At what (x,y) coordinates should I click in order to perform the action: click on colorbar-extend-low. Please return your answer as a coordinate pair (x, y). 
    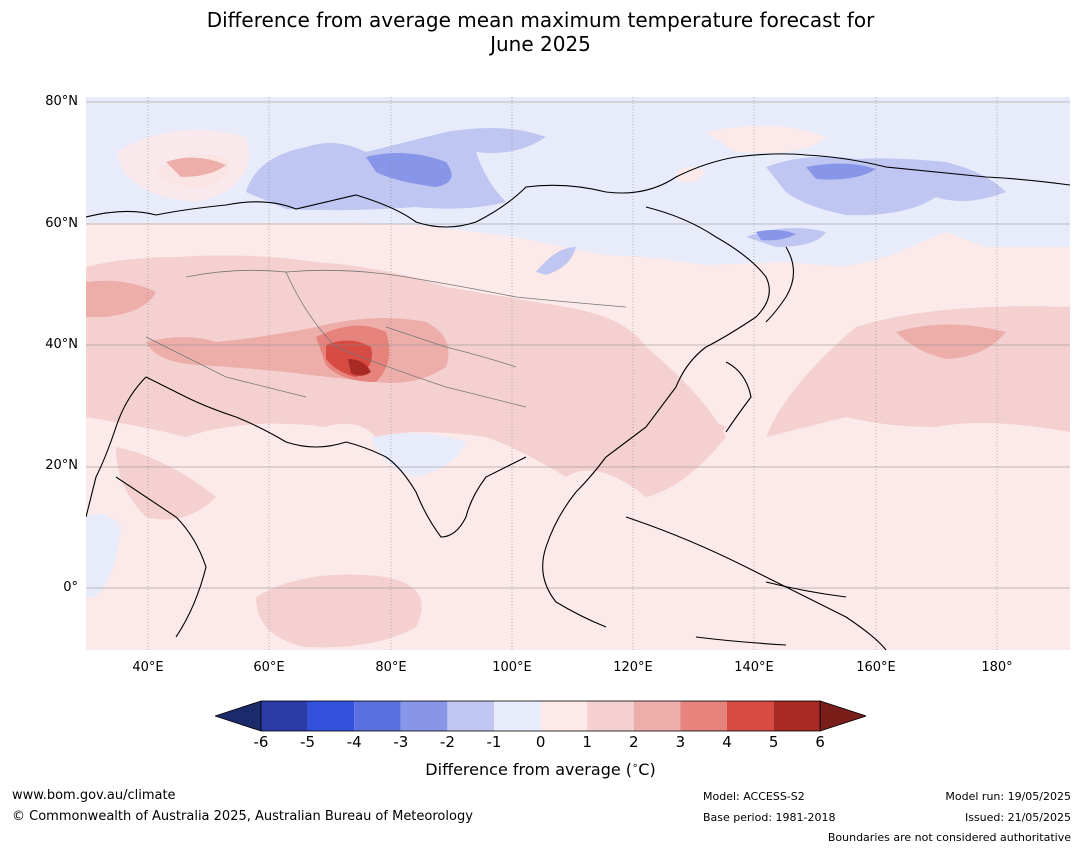
    Looking at the image, I should click on (238, 716).